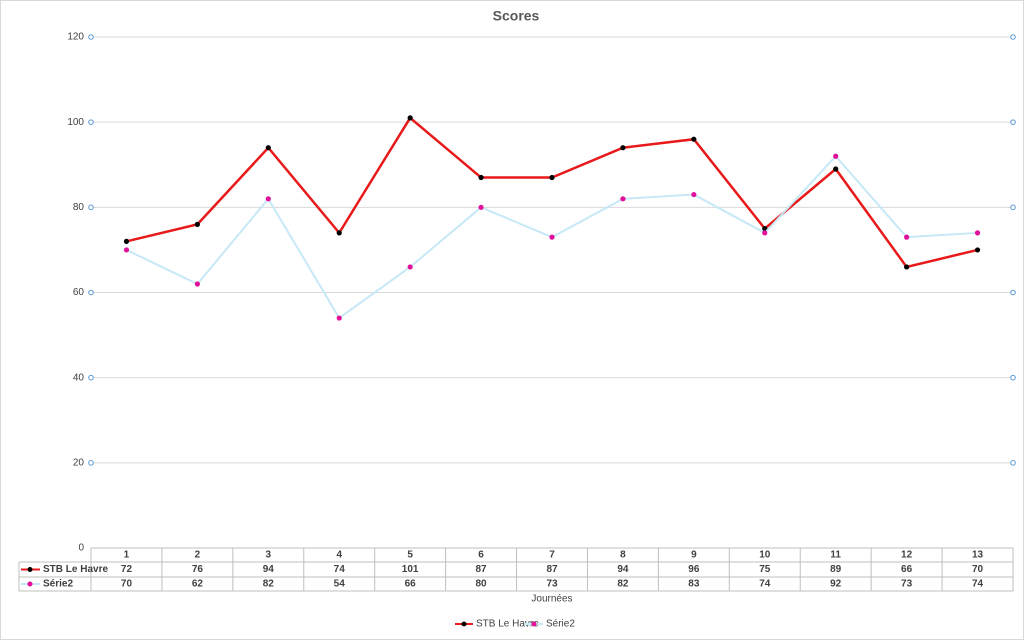 Image resolution: width=1024 pixels, height=640 pixels. I want to click on y-tick-label: 60, so click(79, 292).